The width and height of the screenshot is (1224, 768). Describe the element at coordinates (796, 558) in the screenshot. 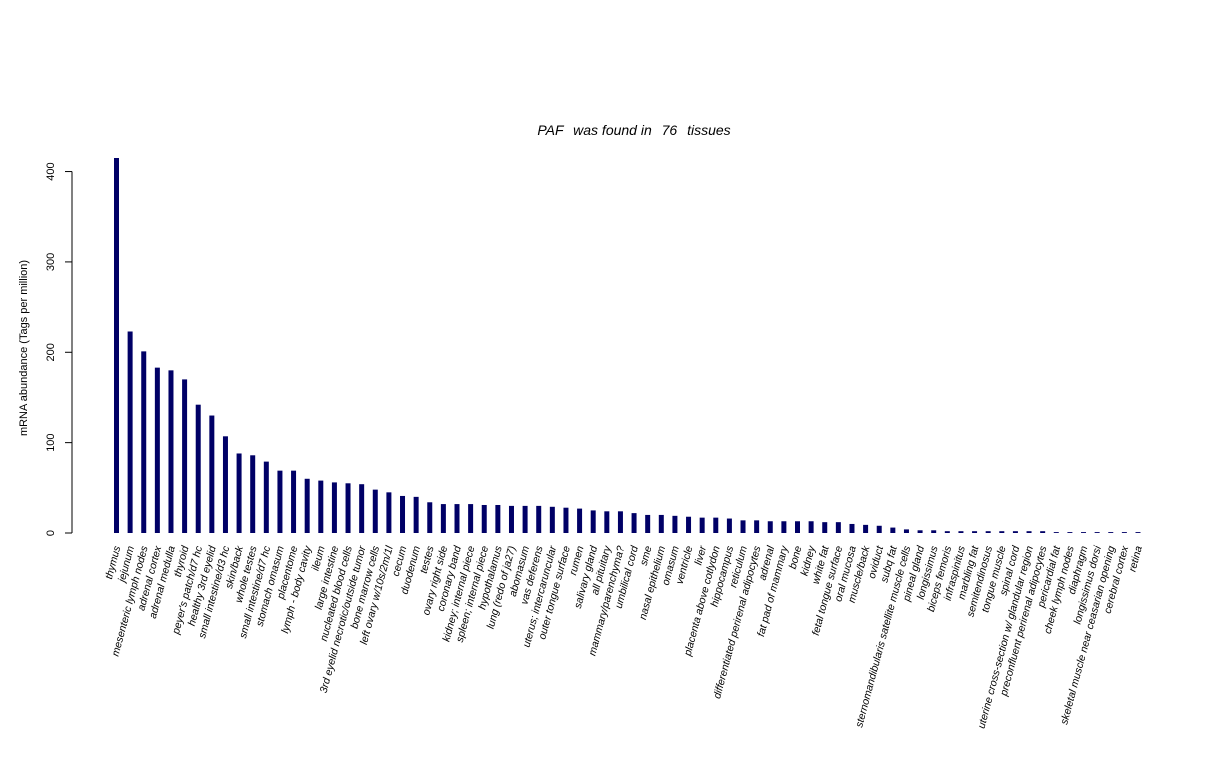

I see `category-label: bone` at that location.